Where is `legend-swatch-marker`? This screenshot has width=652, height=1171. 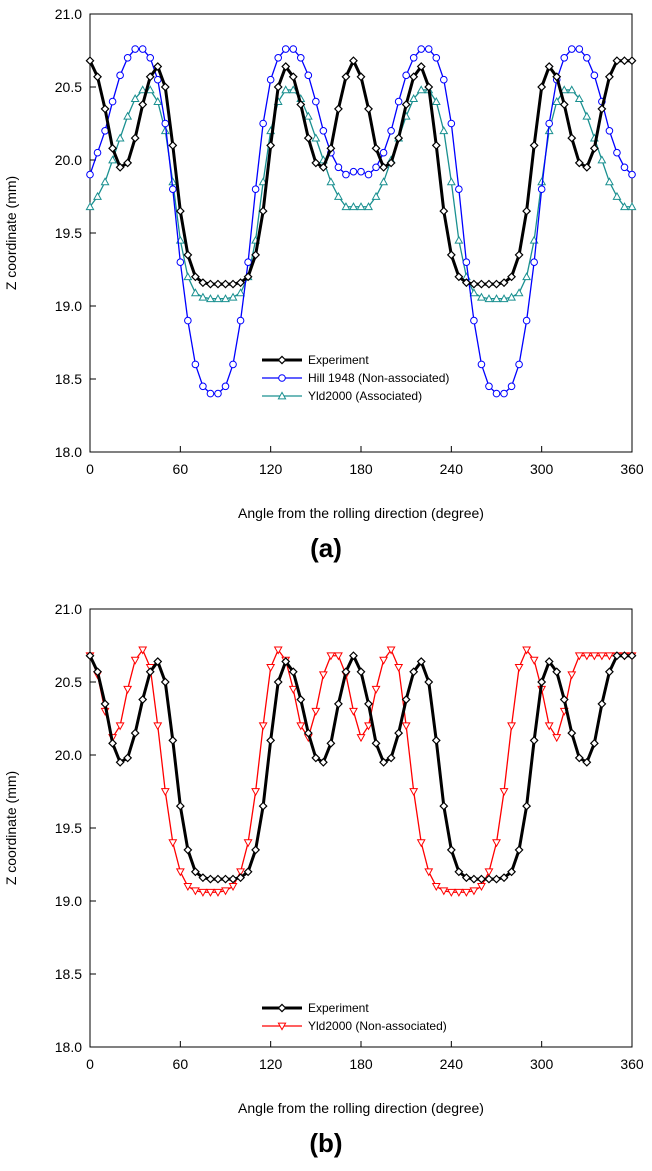
legend-swatch-marker is located at coordinates (282, 360).